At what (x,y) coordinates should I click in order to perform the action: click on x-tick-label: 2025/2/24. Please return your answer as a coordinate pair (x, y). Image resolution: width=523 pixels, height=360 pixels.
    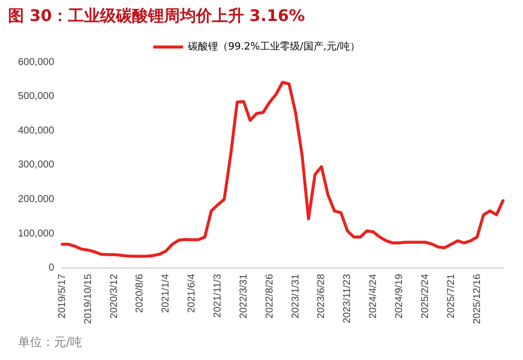
    Looking at the image, I should click on (425, 296).